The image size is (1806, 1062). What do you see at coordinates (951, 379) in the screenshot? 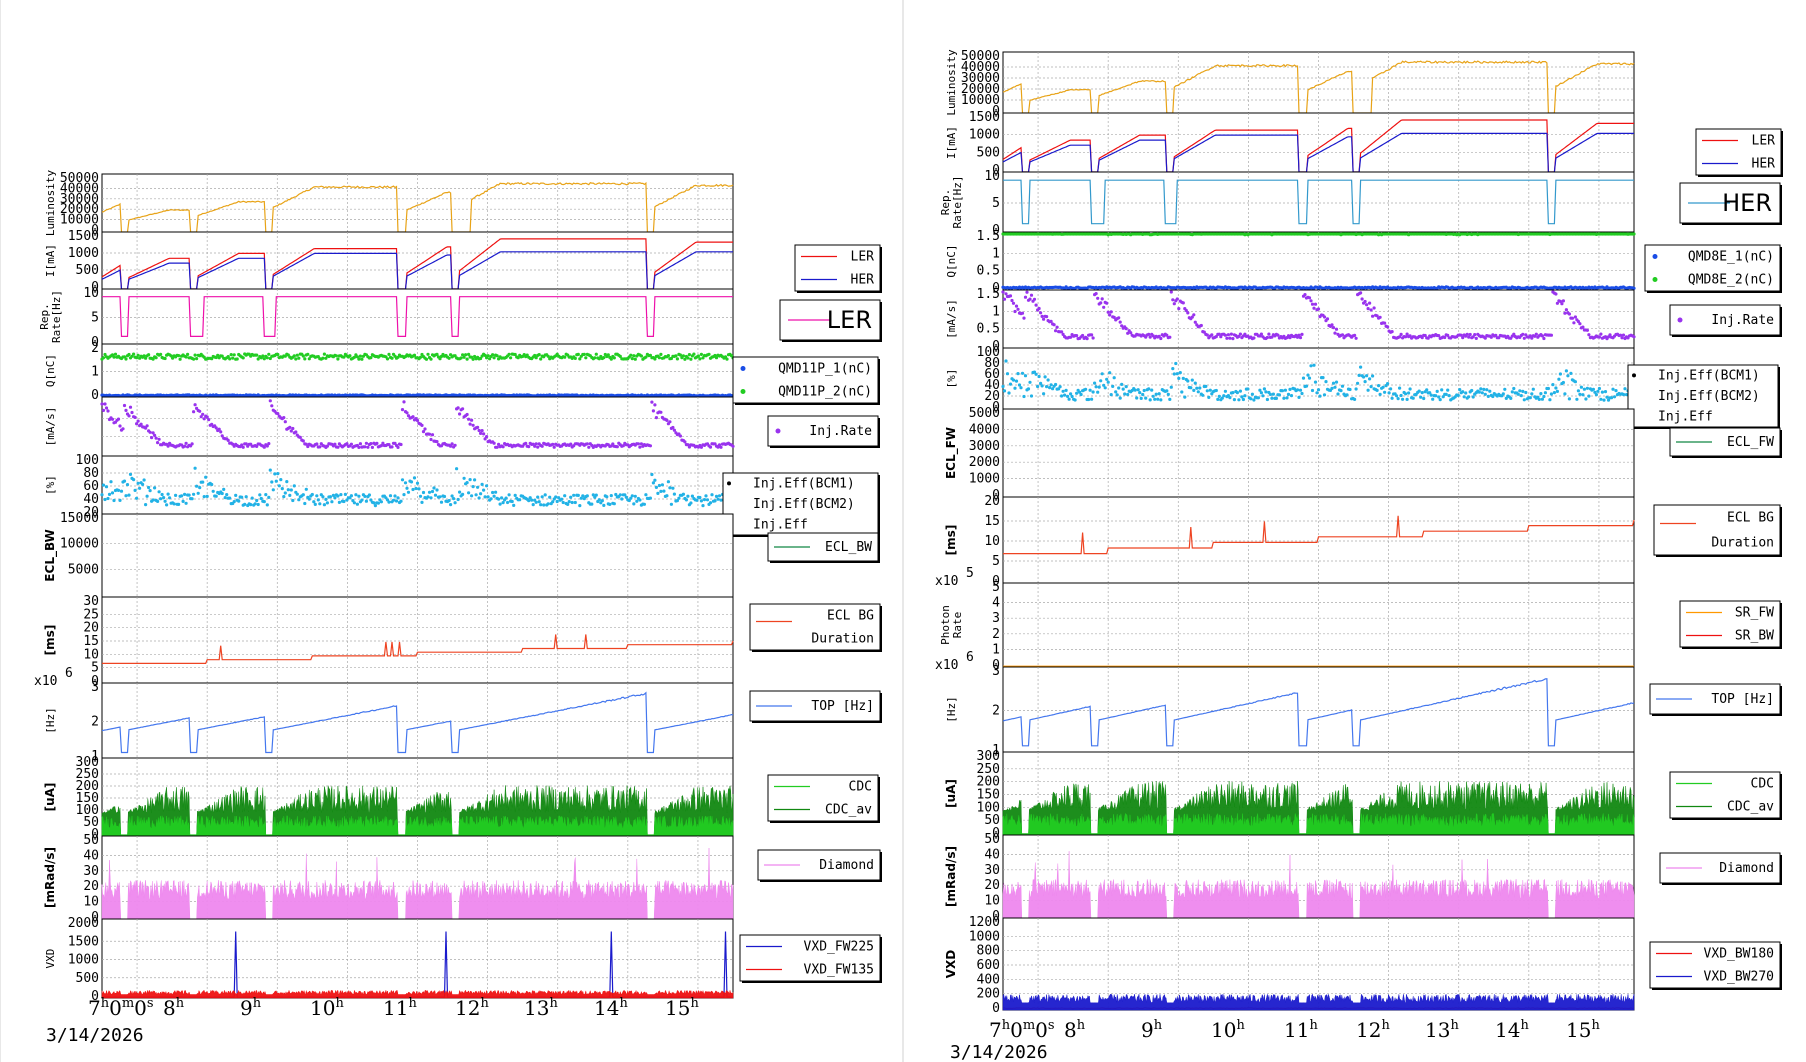
I see `y-axis-label: [%]` at bounding box center [951, 379].